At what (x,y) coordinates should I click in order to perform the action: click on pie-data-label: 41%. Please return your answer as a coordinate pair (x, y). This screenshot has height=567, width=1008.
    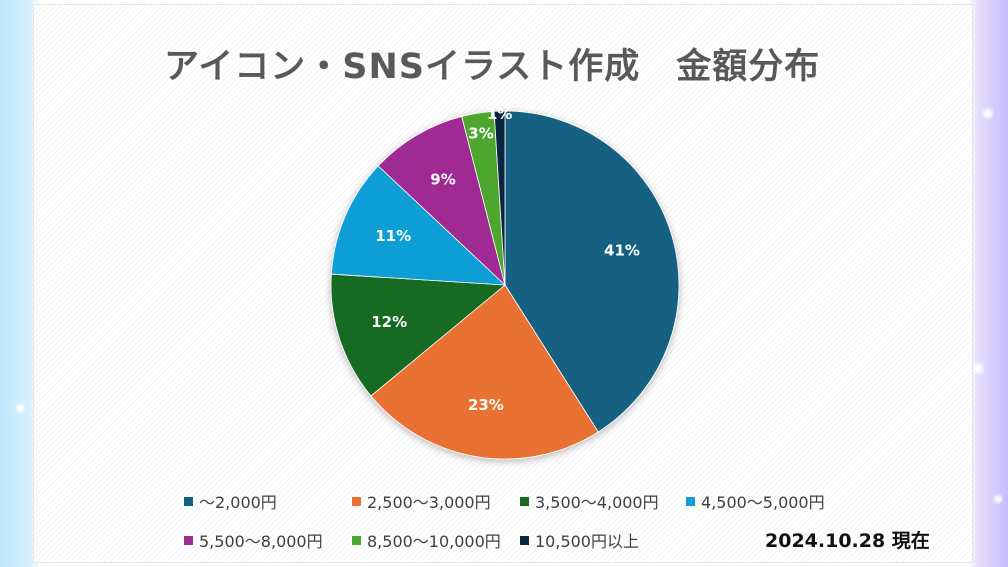
    Looking at the image, I should click on (622, 251).